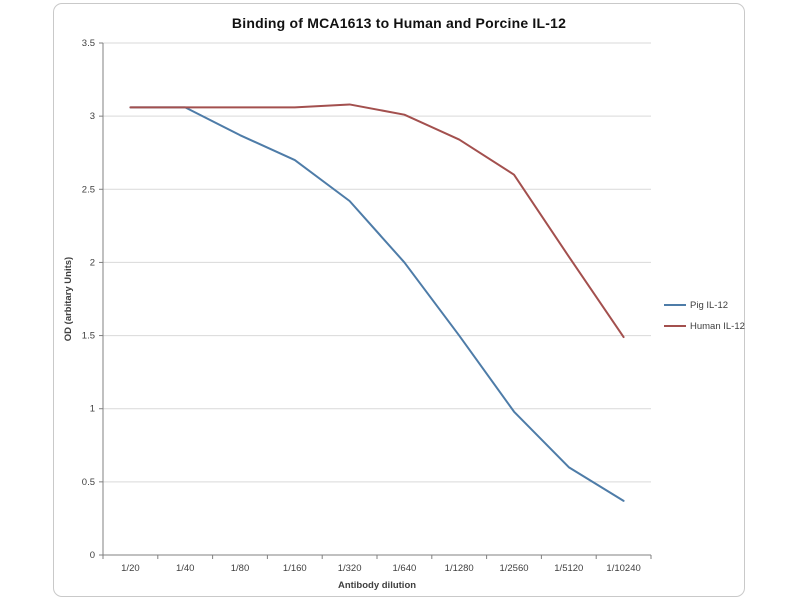 The width and height of the screenshot is (800, 600). What do you see at coordinates (295, 568) in the screenshot?
I see `x-tick-label: 1/160` at bounding box center [295, 568].